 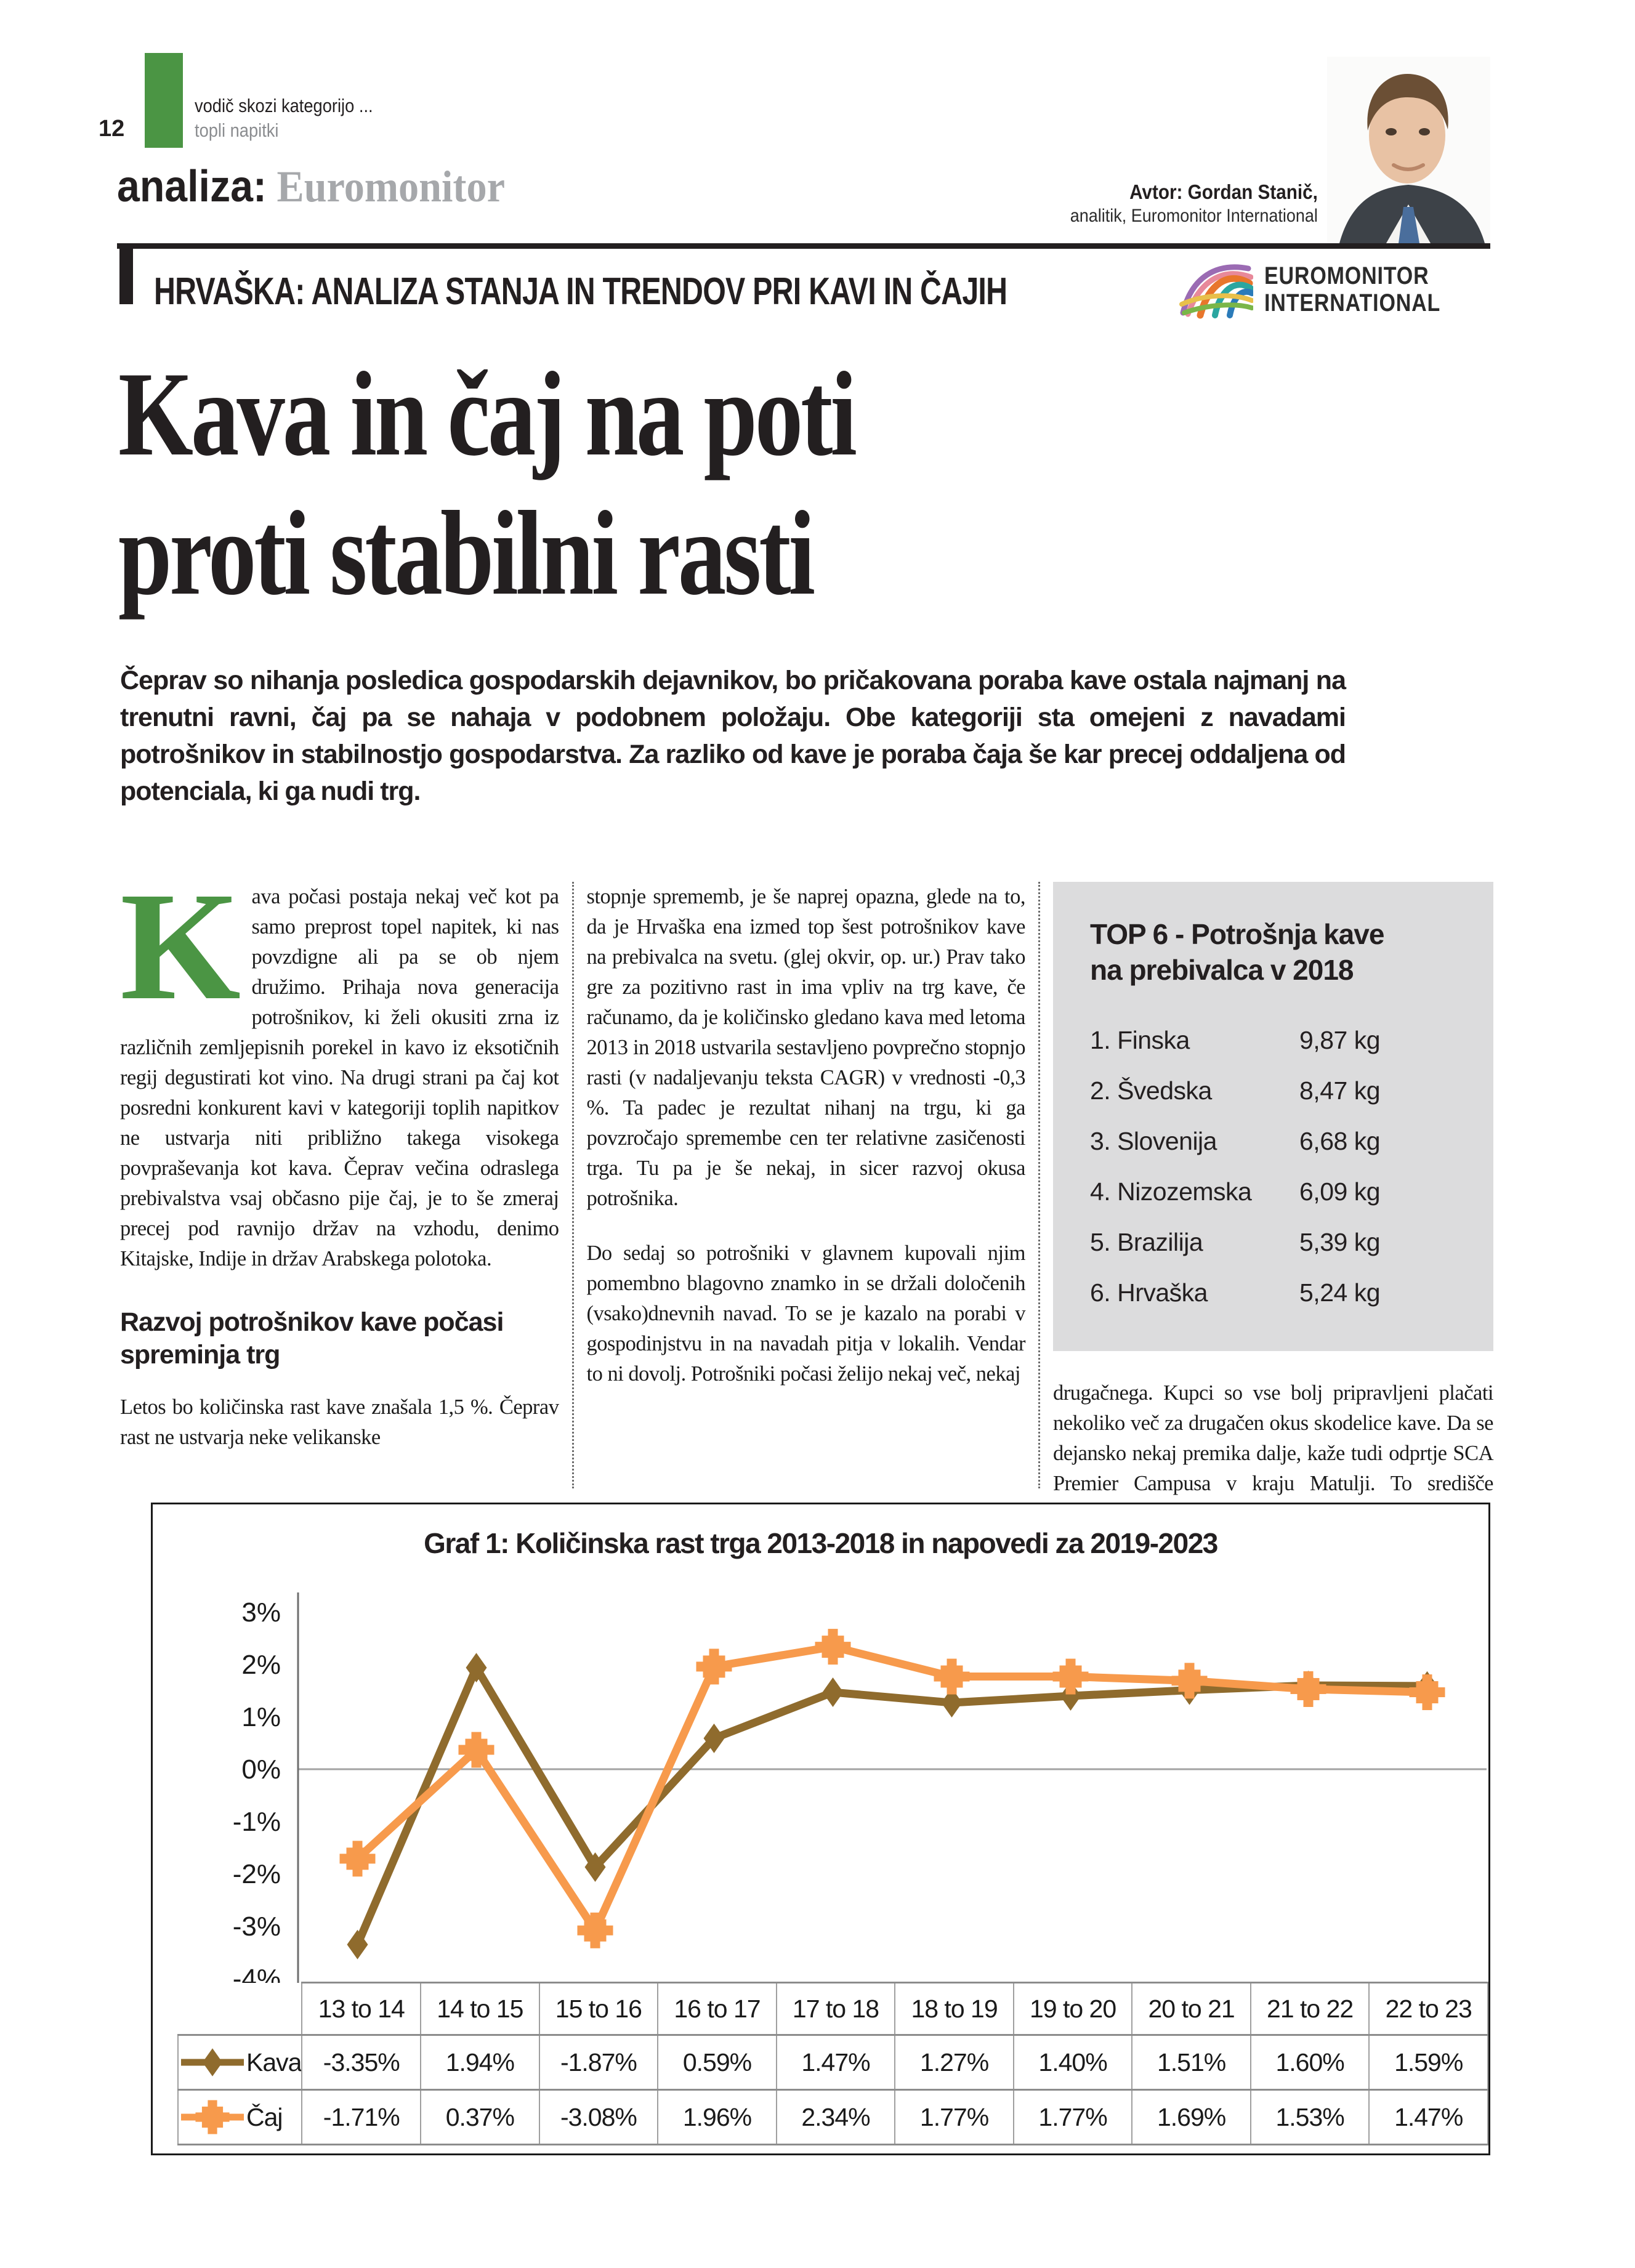 What do you see at coordinates (1352, 289) in the screenshot?
I see `euromonitor-logo-text: EUROMONITOR INTERNATIONAL` at bounding box center [1352, 289].